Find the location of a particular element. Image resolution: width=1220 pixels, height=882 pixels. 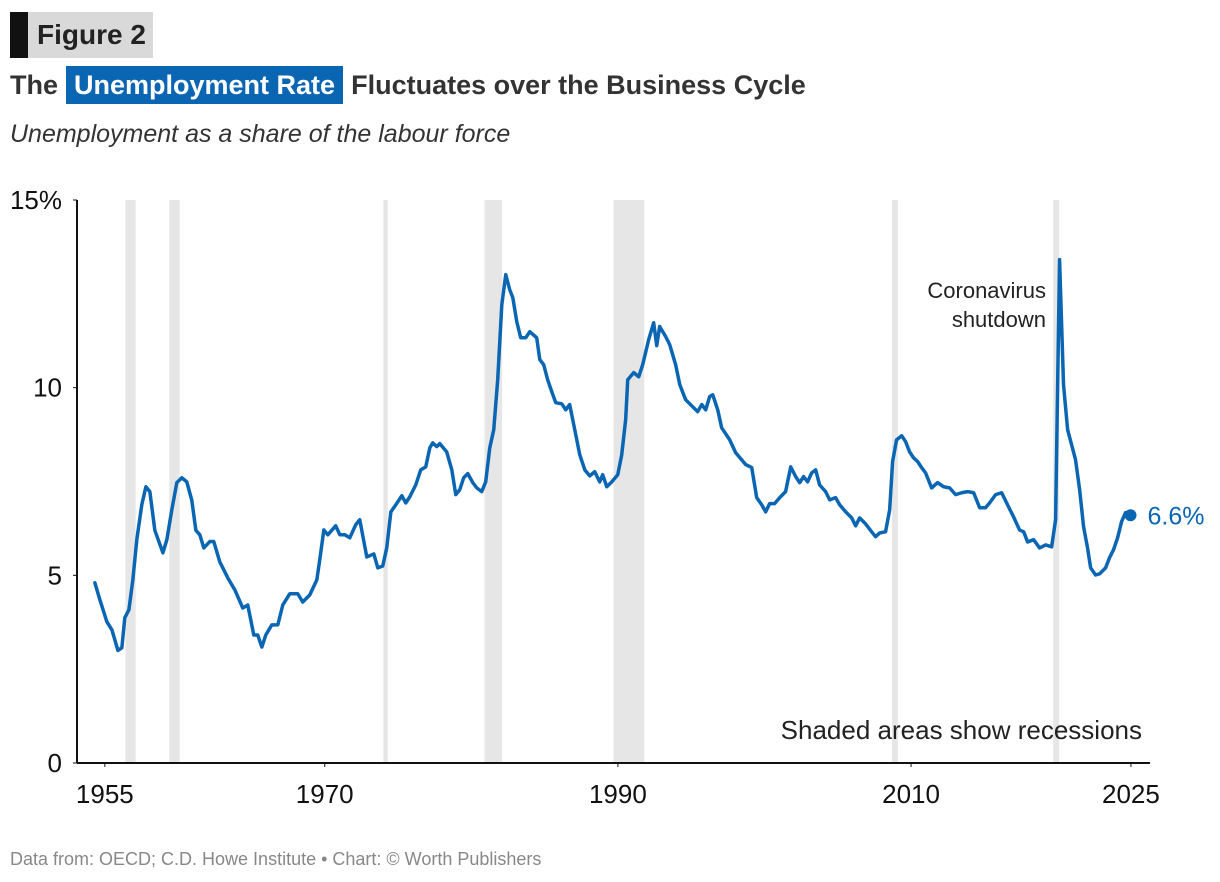

y-tick-label: 5 is located at coordinates (55, 575).